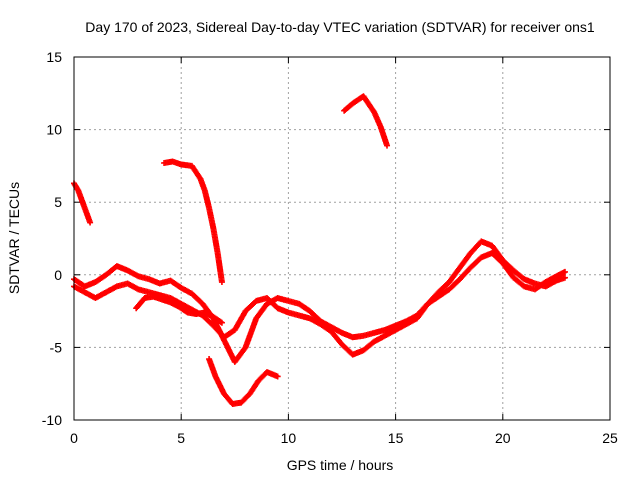 This screenshot has height=480, width=640. Describe the element at coordinates (54, 130) in the screenshot. I see `y-tick-label: 10` at that location.